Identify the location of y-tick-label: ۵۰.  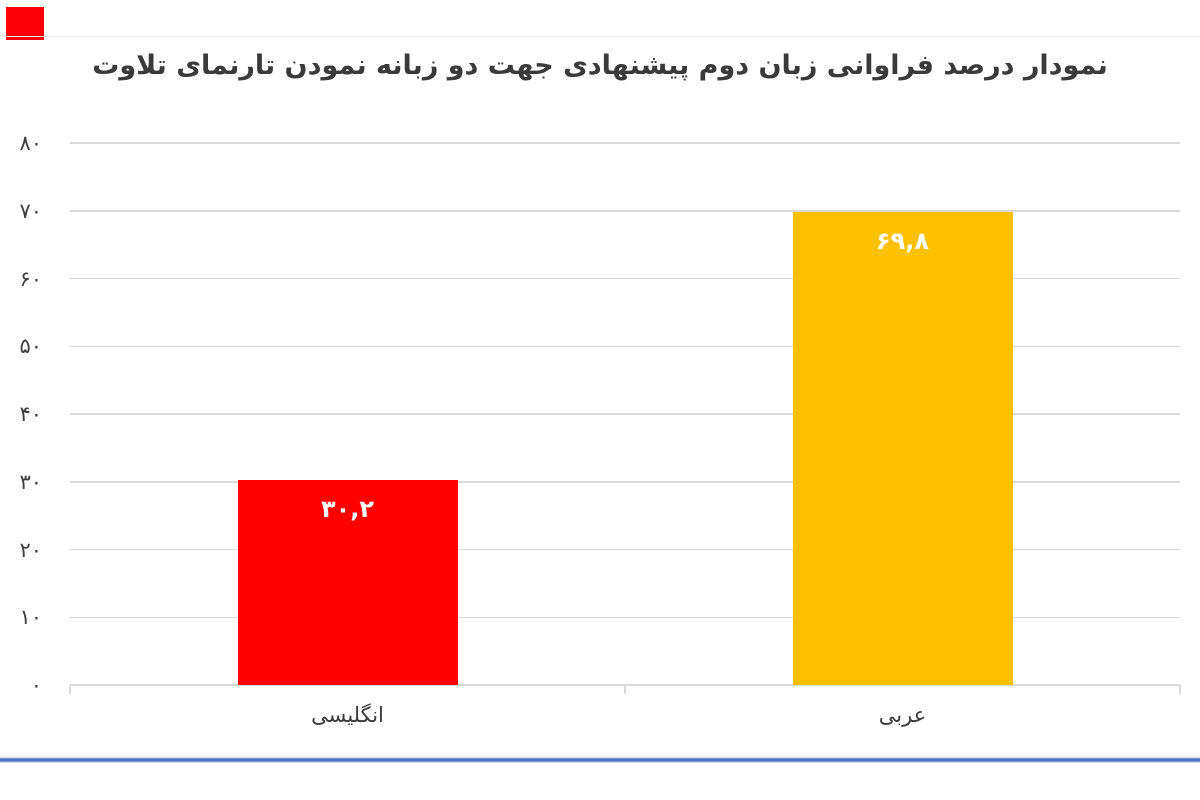
(30, 346).